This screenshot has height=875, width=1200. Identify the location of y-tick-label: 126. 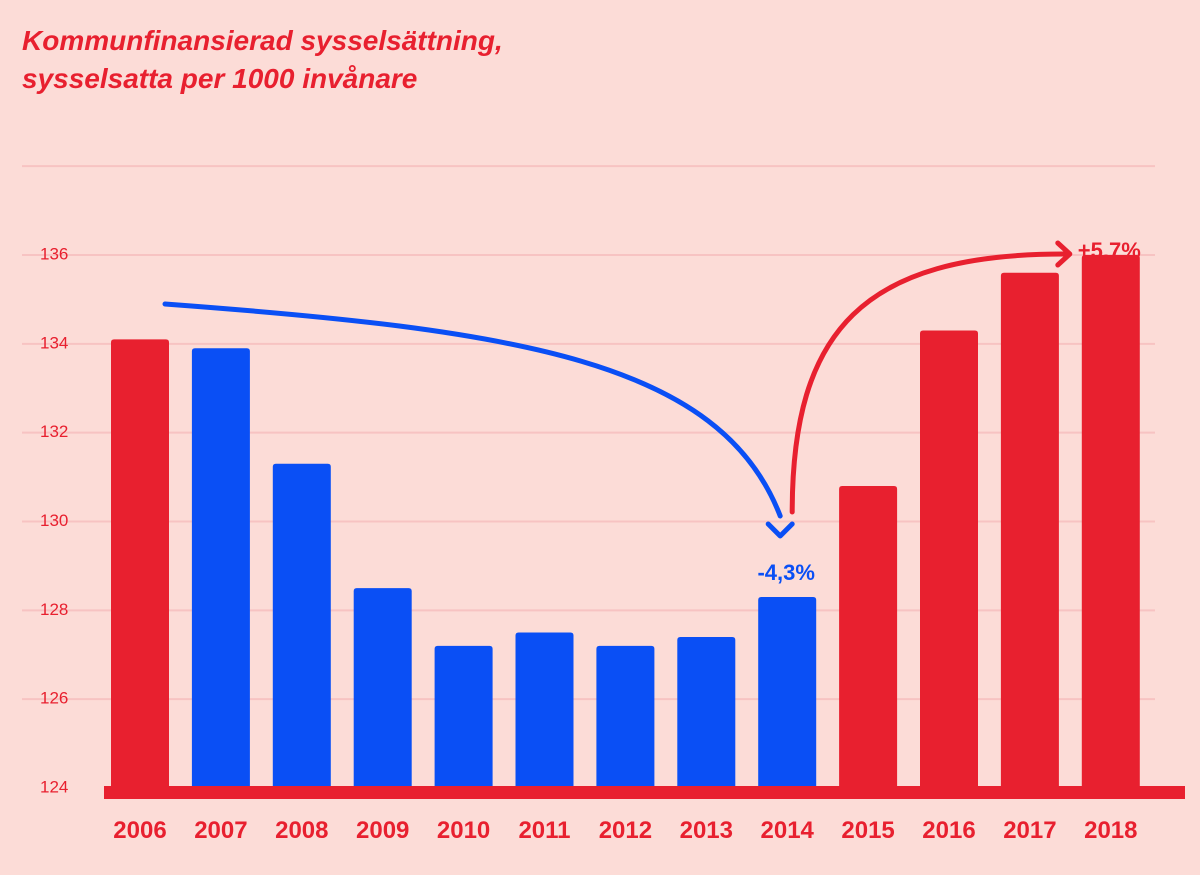
(54, 698).